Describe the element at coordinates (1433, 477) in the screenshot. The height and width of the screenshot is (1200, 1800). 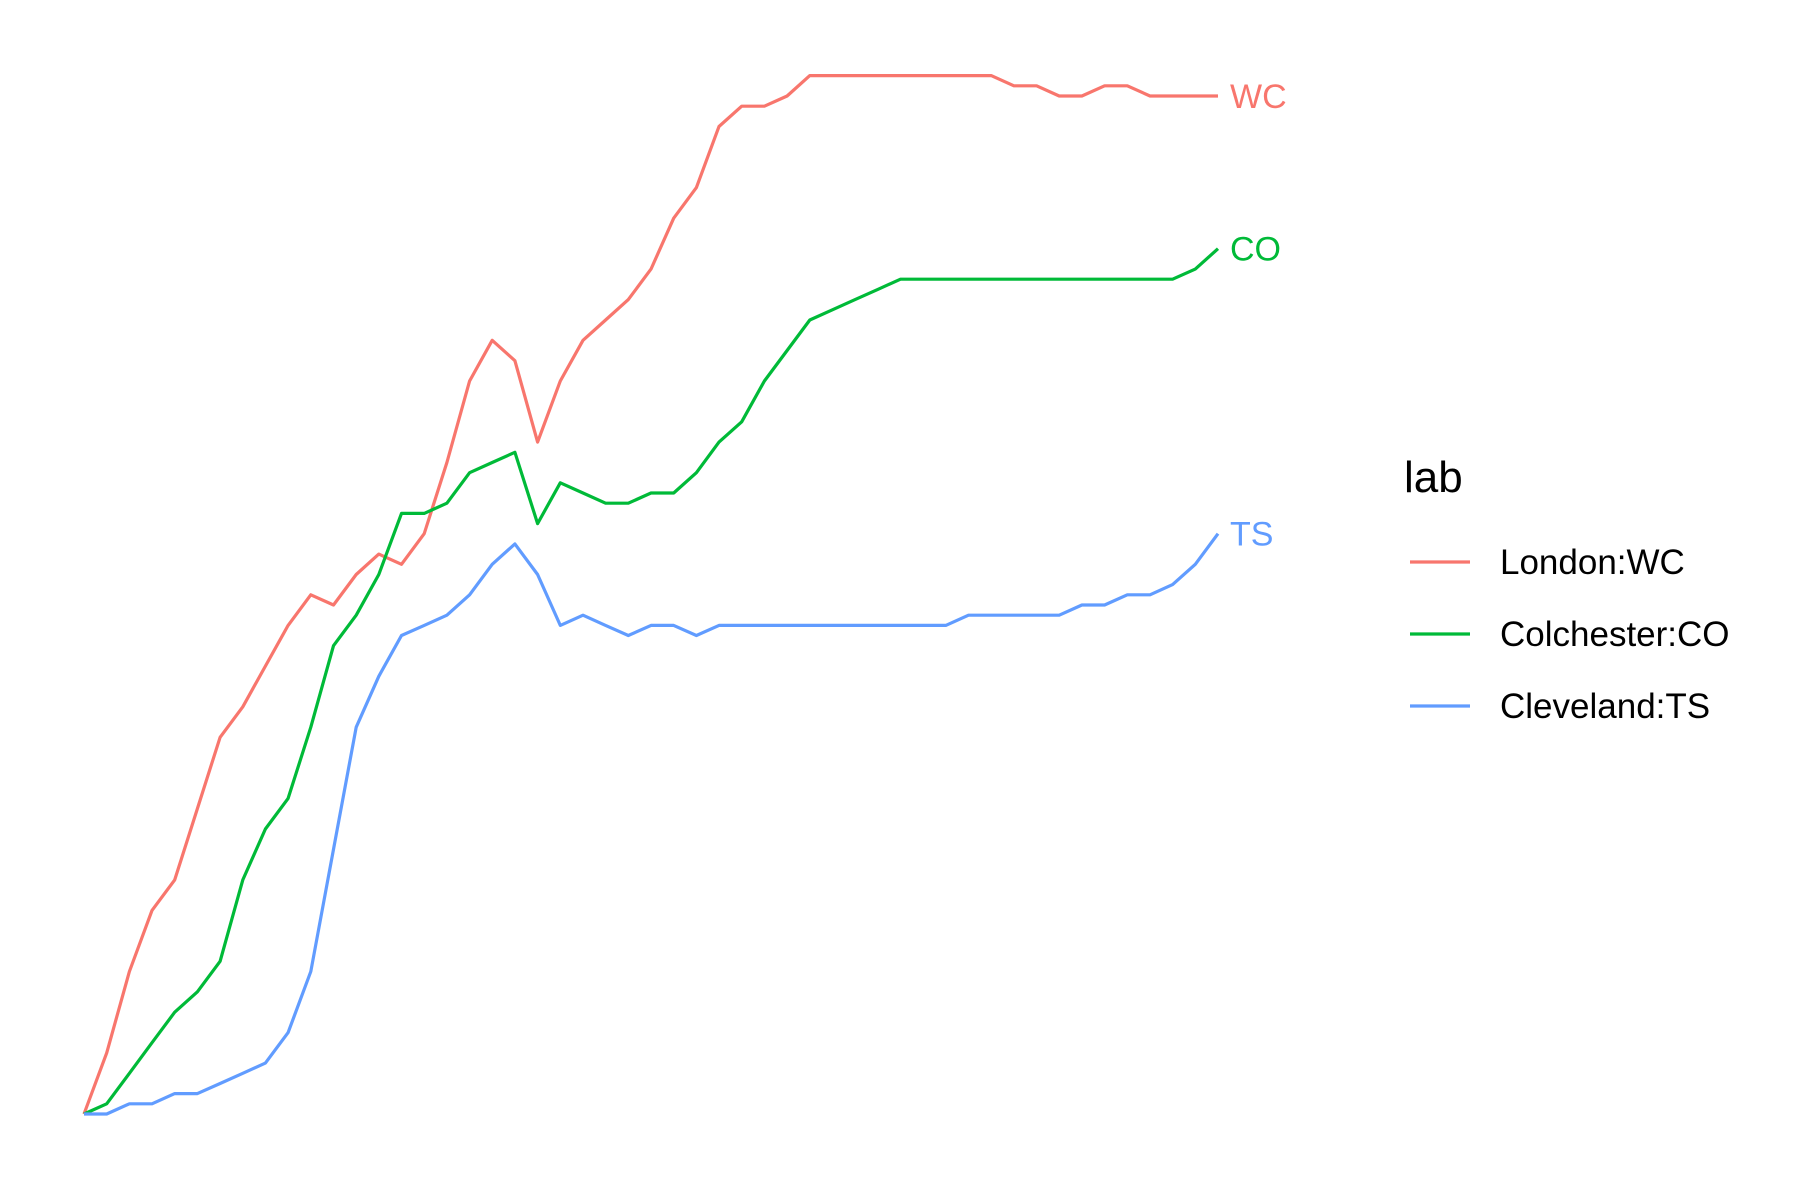
I see `legend-title: lab` at that location.